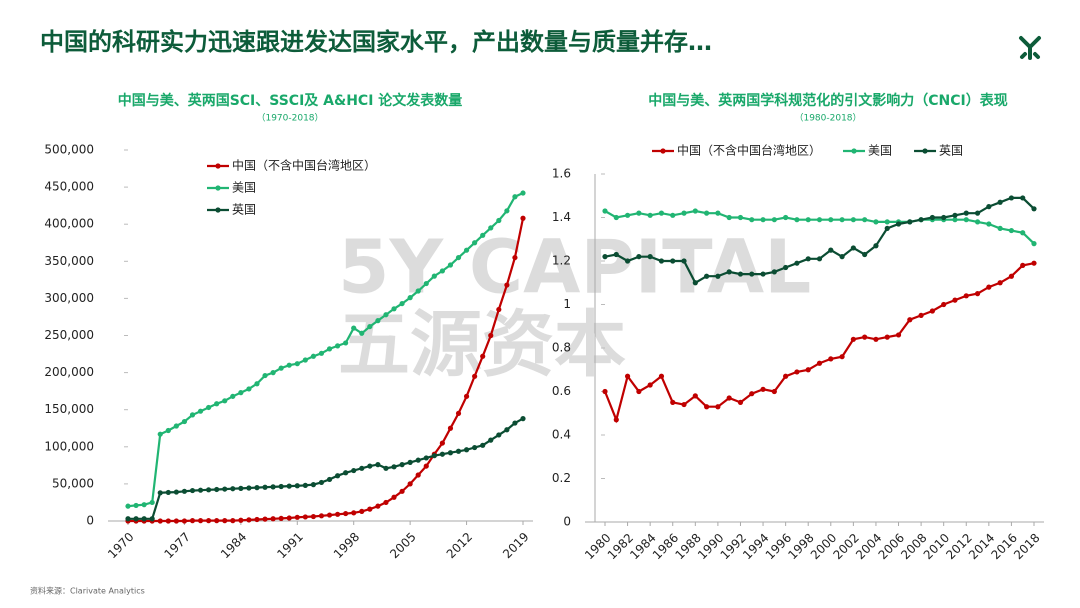 This screenshot has width=1080, height=608. Describe the element at coordinates (574, 268) in the screenshot. I see `watermark: 5Y CAPITAL` at that location.